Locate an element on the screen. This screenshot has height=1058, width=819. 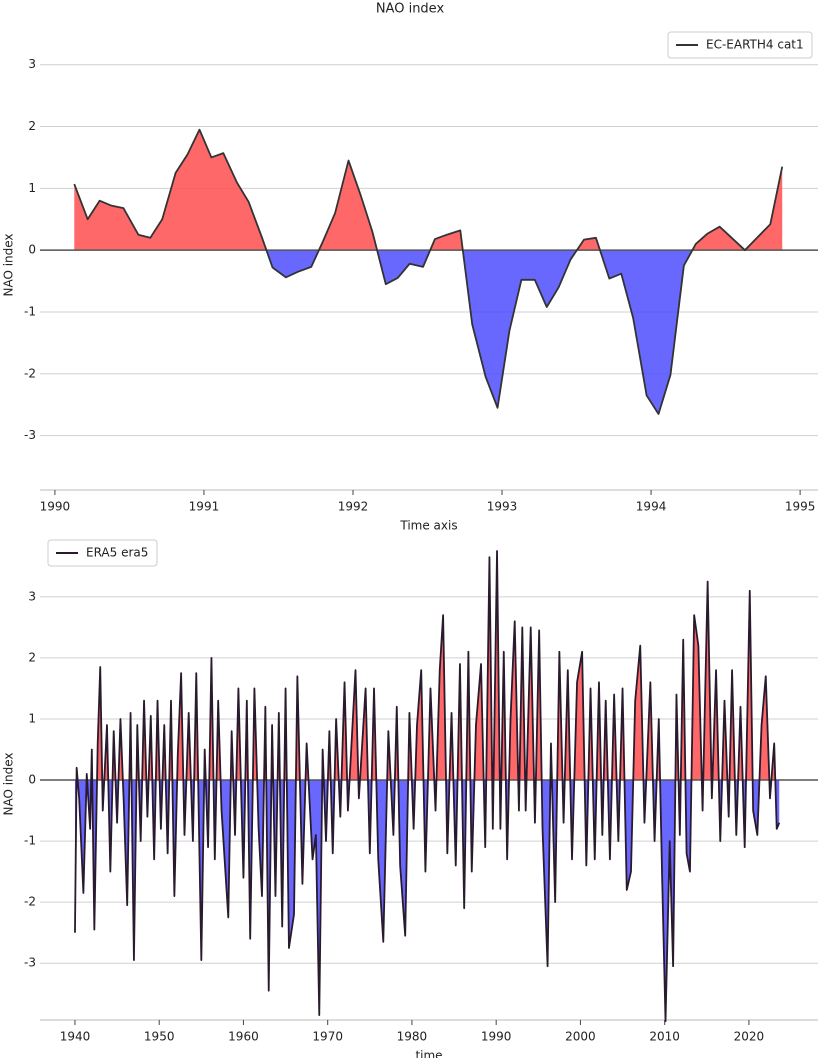
legend: ERA5 era5 is located at coordinates (102, 553).